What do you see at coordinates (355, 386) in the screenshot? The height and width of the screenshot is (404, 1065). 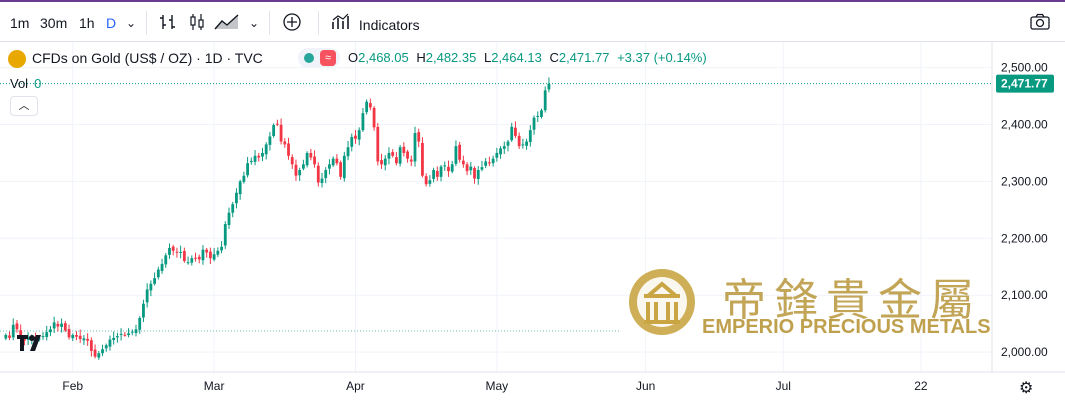 I see `time-tick-label: Apr` at bounding box center [355, 386].